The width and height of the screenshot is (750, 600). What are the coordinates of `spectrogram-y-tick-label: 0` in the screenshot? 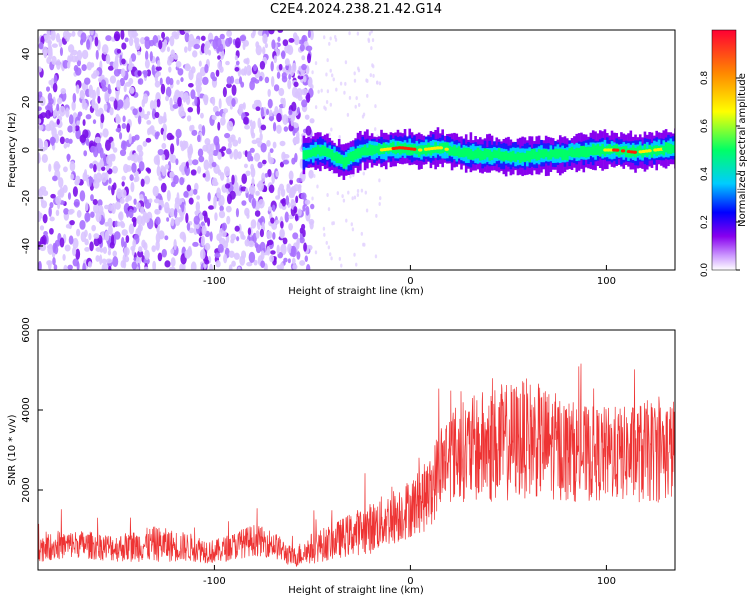 It's located at (26, 150).